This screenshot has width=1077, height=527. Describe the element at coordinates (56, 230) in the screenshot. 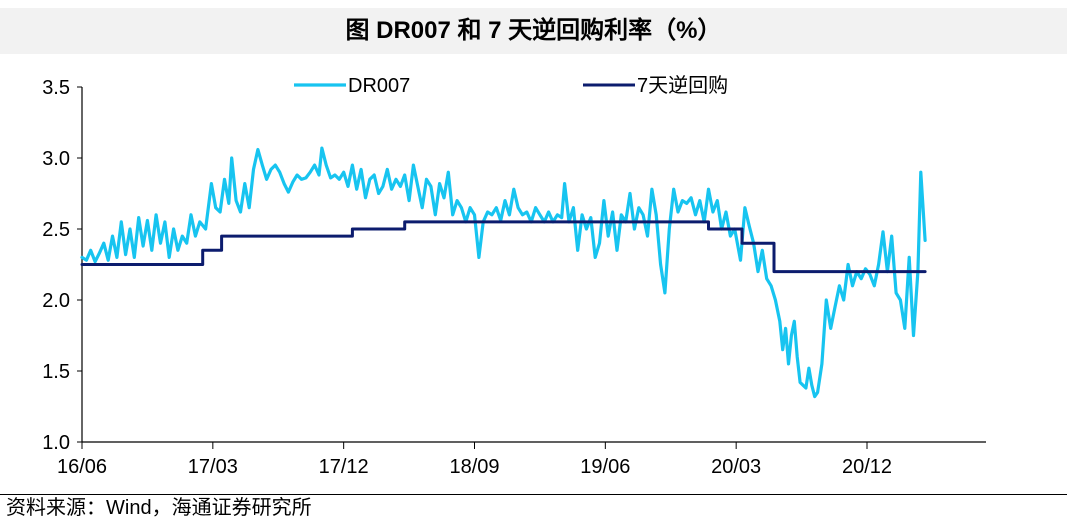

I see `y-tick-label: 2.5` at that location.